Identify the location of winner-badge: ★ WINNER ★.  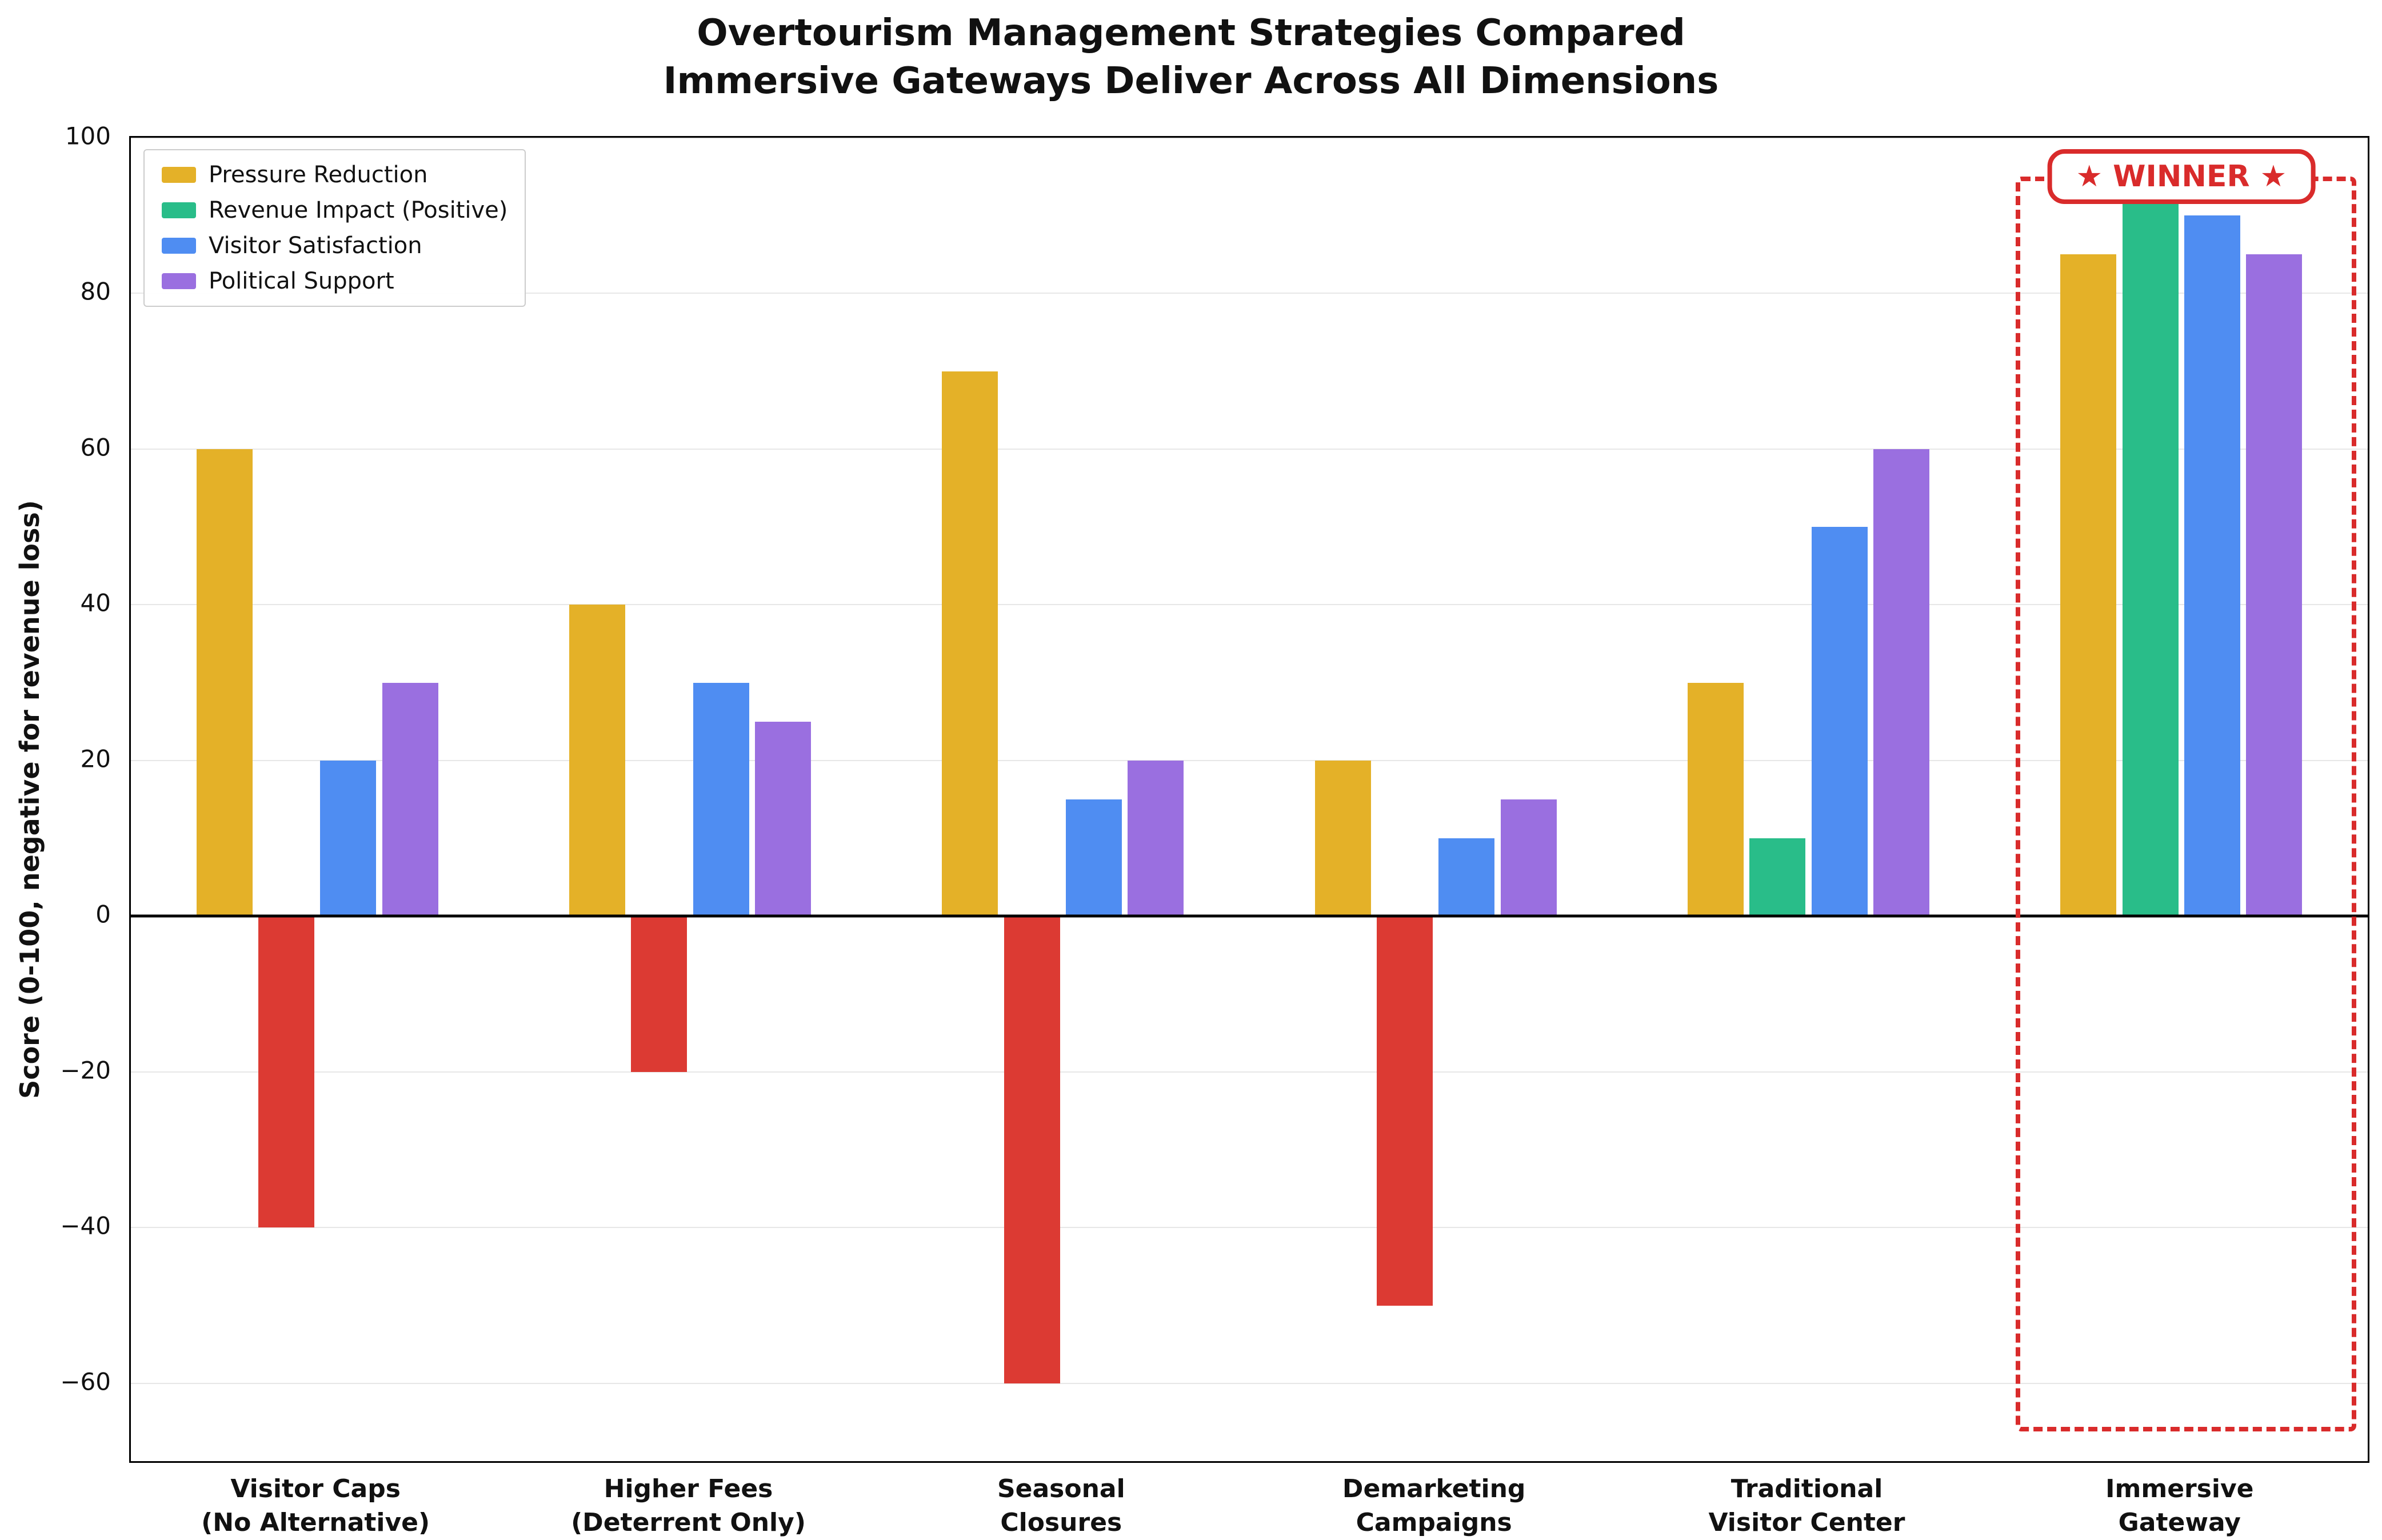
(2181, 177).